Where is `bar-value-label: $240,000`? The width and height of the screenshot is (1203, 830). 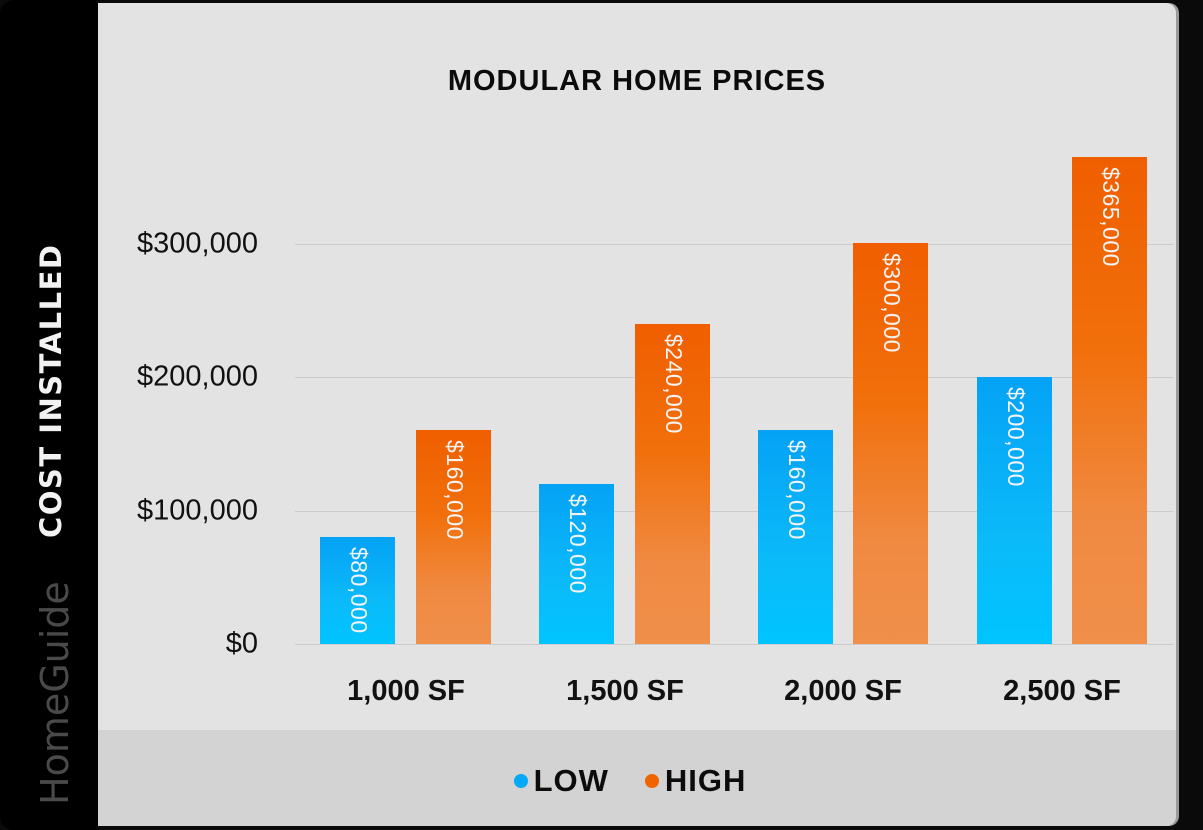
bar-value-label: $240,000 is located at coordinates (673, 384).